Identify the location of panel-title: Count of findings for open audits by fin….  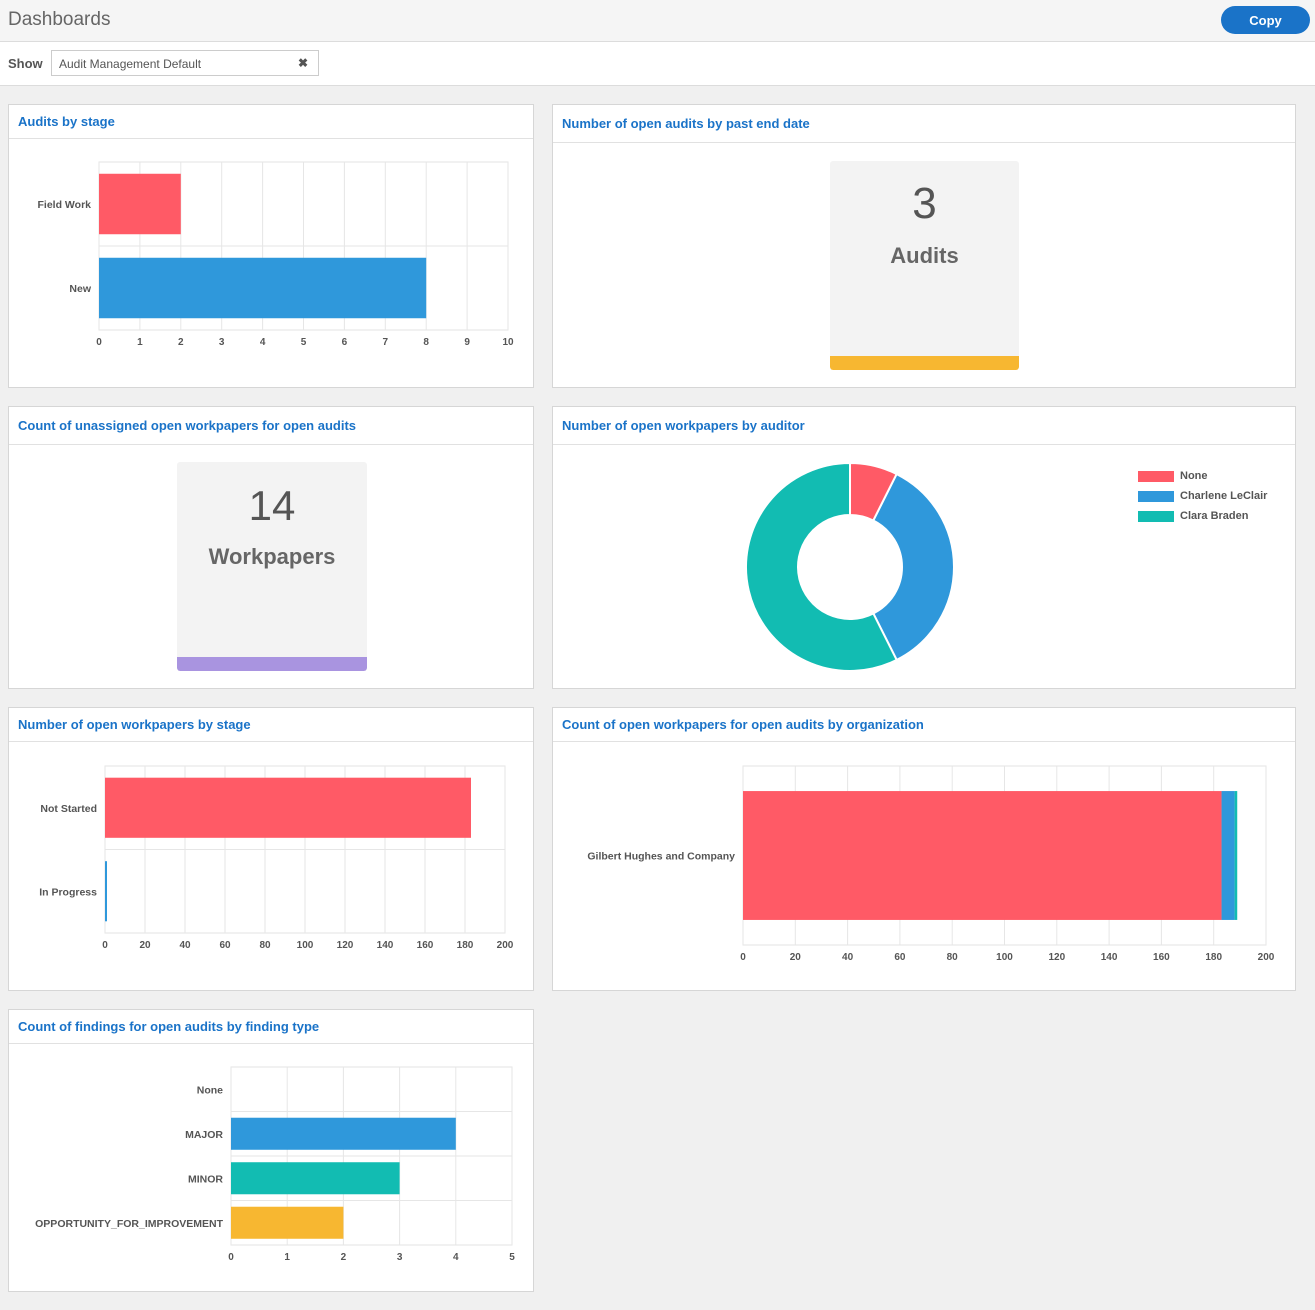
(169, 1026).